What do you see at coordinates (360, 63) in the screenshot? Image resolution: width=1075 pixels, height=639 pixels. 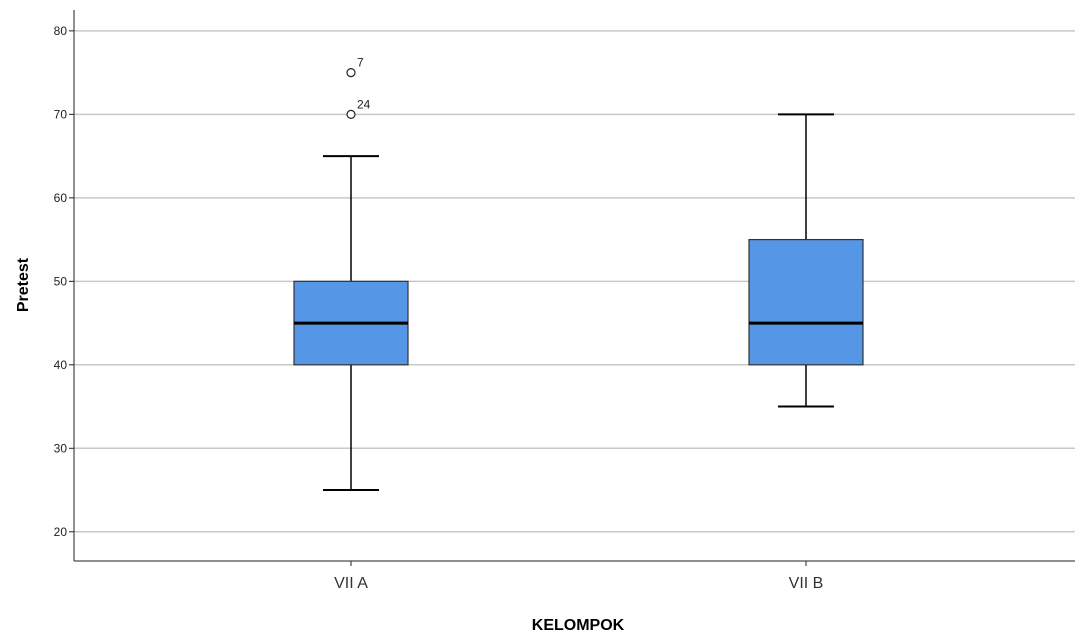 I see `box-1-outlier-label-7: 7` at bounding box center [360, 63].